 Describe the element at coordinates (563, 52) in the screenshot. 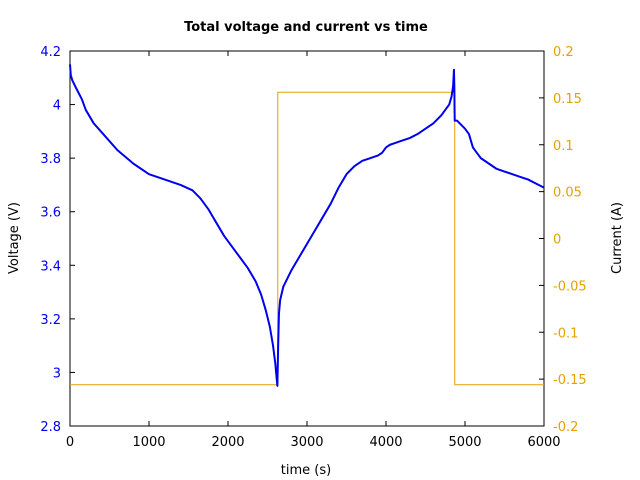

I see `y-right-tick-label: 0.2` at that location.